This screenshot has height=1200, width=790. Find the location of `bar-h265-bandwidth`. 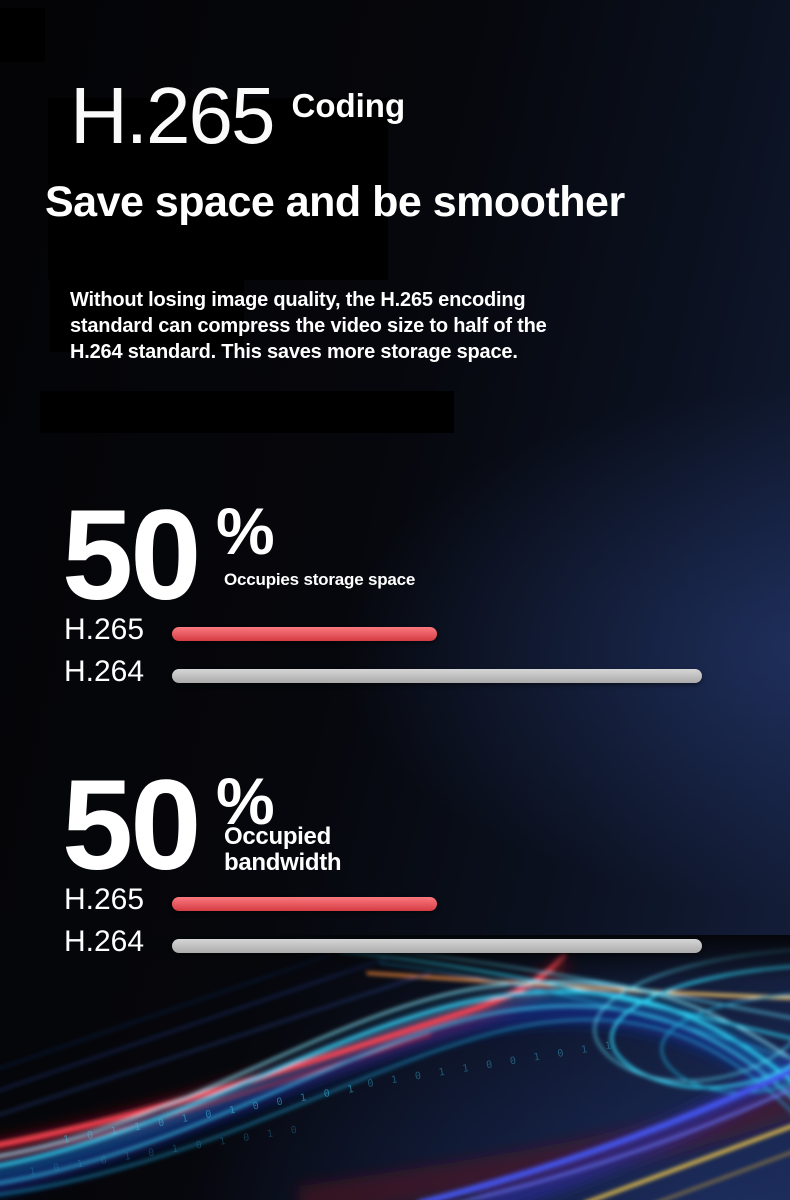

bar-h265-bandwidth is located at coordinates (304, 904).